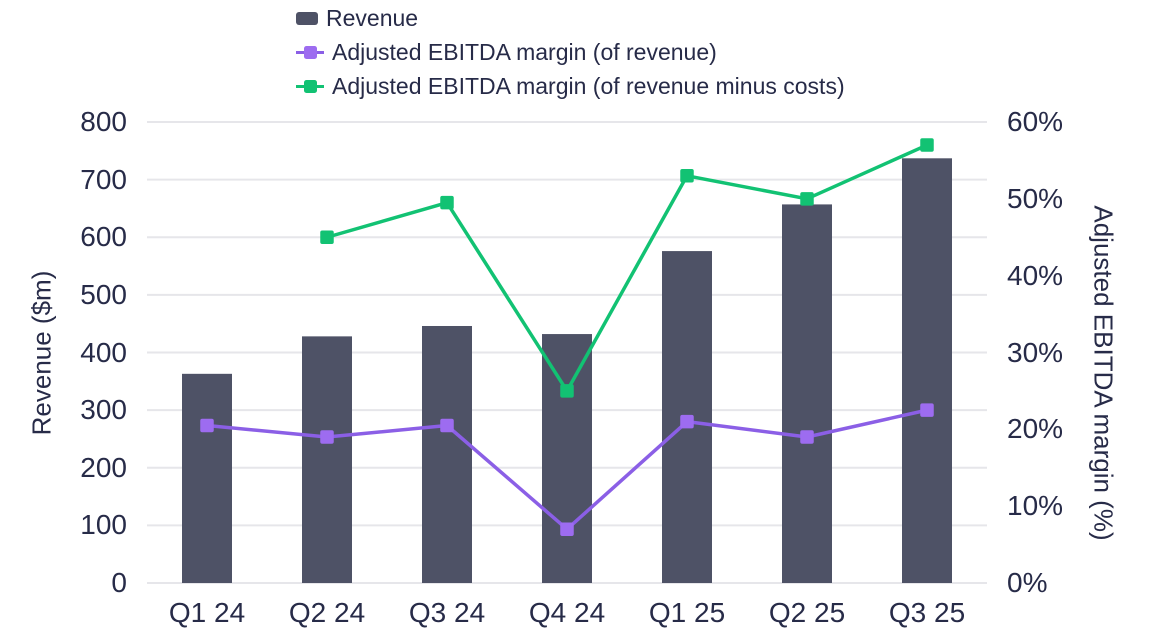 Image resolution: width=1150 pixels, height=641 pixels. What do you see at coordinates (687, 612) in the screenshot?
I see `x-axis-label-q1-25: Q1 25` at bounding box center [687, 612].